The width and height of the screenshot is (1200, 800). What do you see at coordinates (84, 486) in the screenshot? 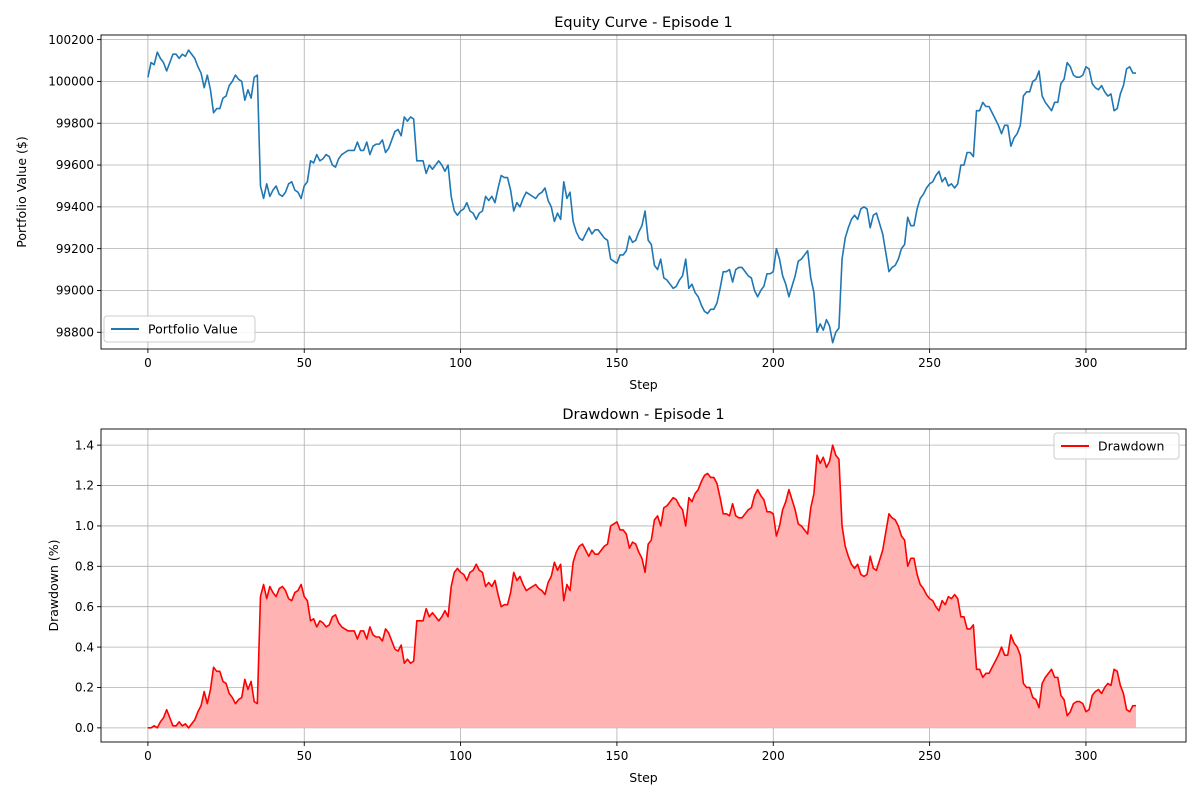
I see `drawdown-y-tick-label: 1.2` at bounding box center [84, 486].